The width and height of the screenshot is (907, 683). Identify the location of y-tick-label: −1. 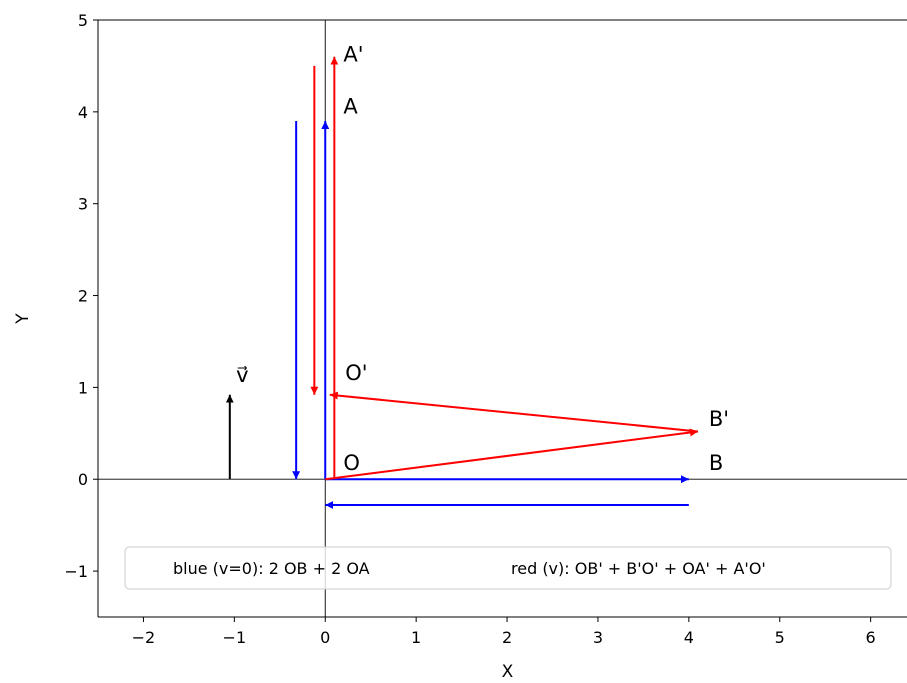
(76, 571).